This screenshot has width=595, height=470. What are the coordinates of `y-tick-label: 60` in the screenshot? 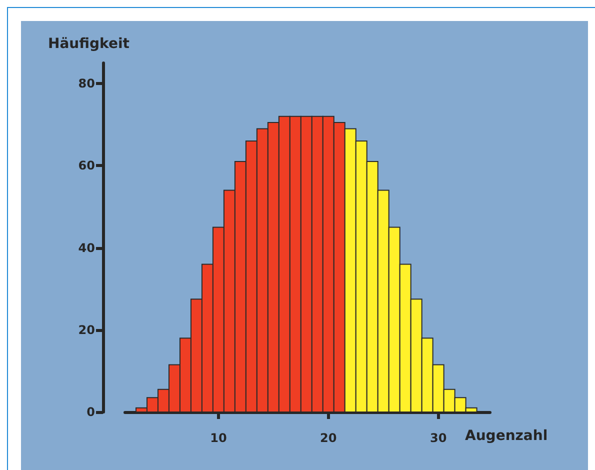 It's located at (86, 165).